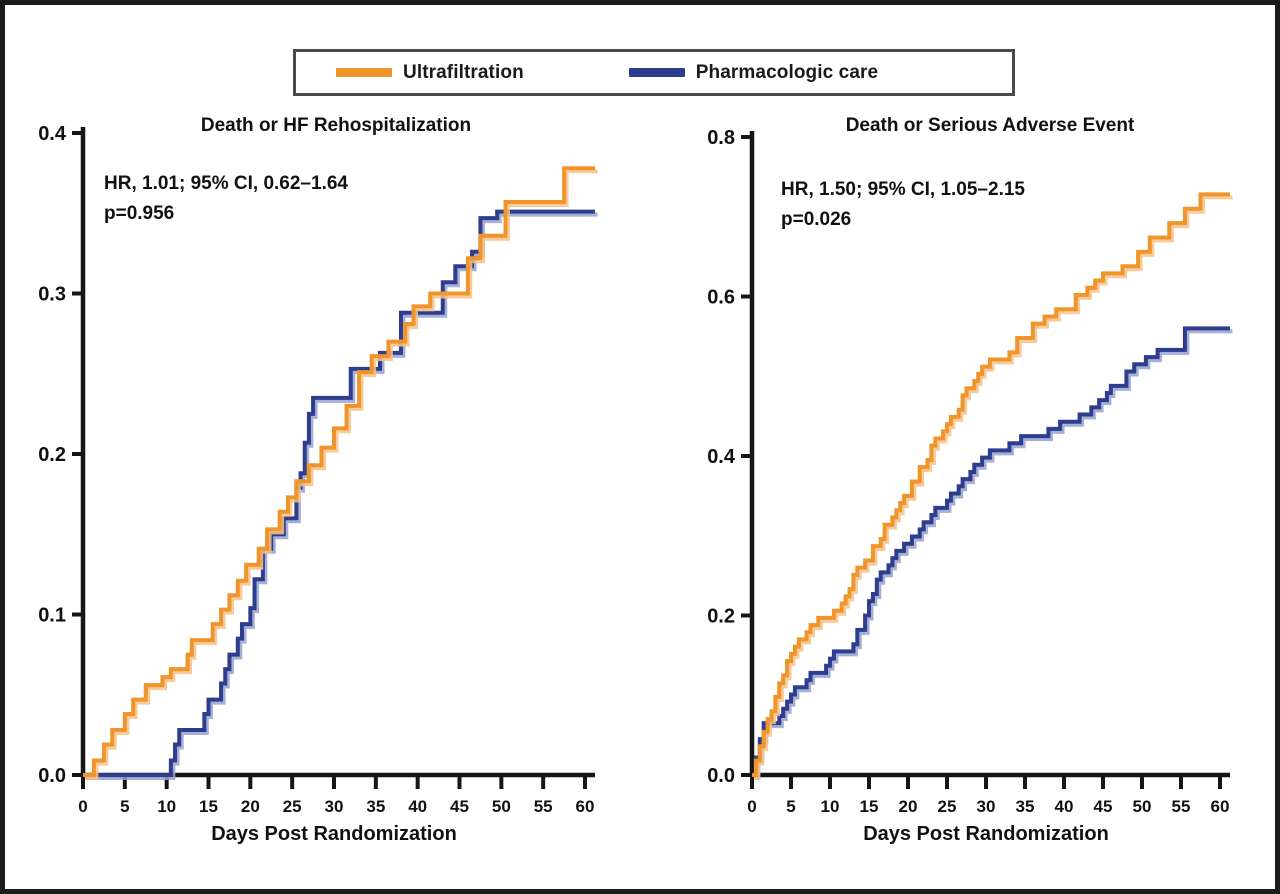 The image size is (1280, 894). Describe the element at coordinates (52, 776) in the screenshot. I see `y-tick-label-left: 0.0` at that location.